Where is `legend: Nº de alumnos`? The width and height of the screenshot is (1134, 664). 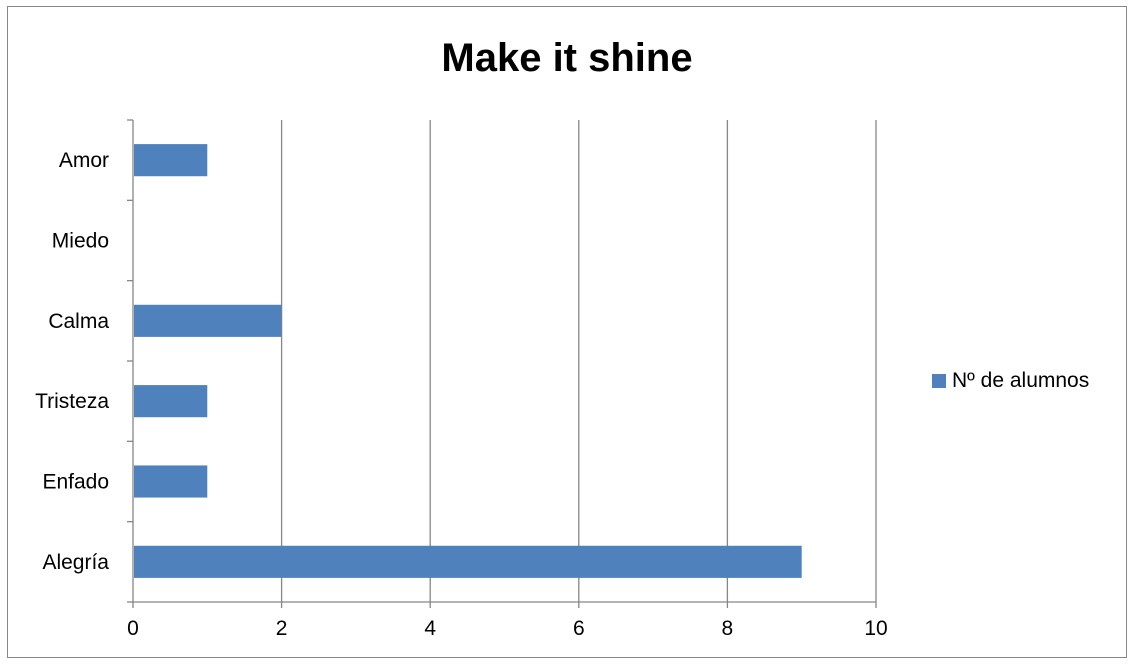 legend: Nº de alumnos is located at coordinates (1010, 381).